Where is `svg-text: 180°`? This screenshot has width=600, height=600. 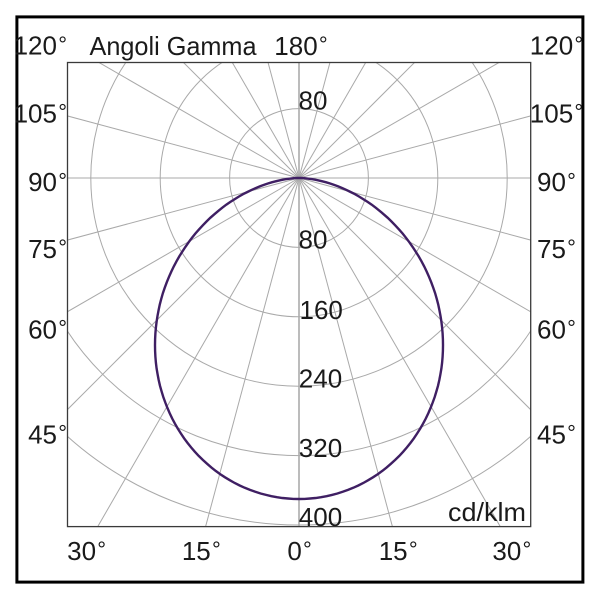 svg-text: 180° is located at coordinates (300, 46).